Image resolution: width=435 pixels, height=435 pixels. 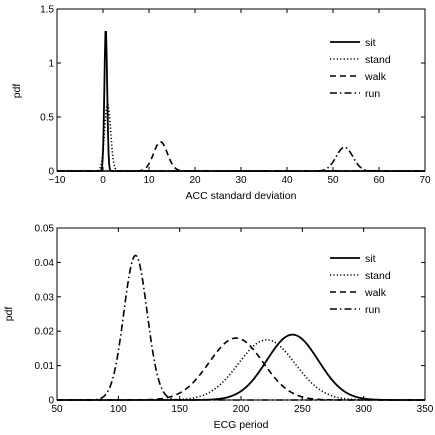 I want to click on x-tick-label: 70, so click(x=425, y=180).